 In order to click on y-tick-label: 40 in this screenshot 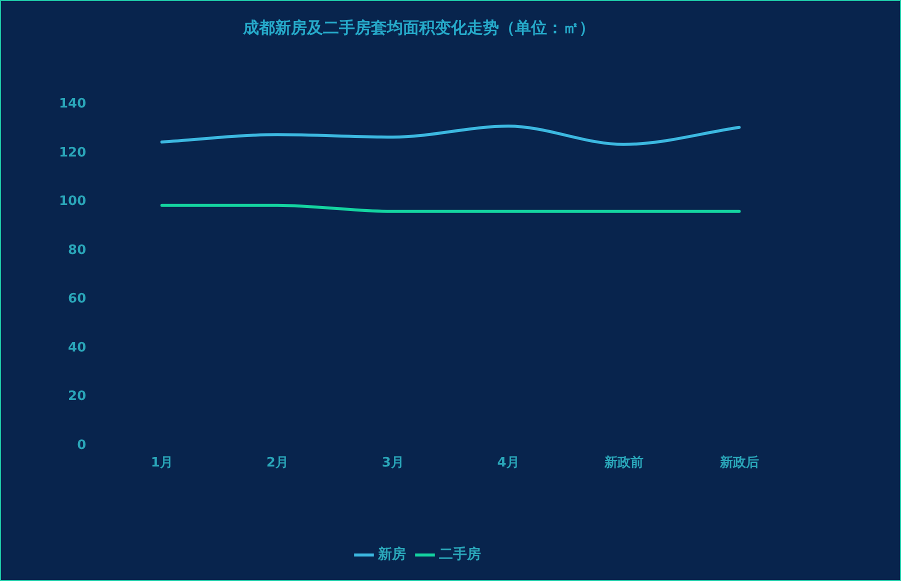, I will do `click(77, 348)`.